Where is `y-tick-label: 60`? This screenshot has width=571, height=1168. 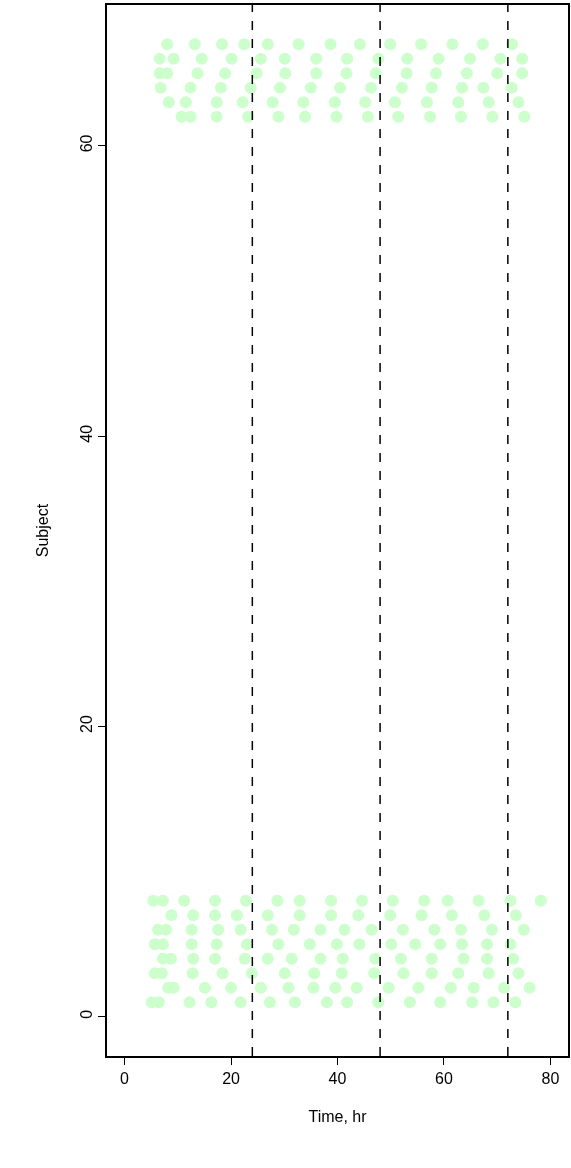
y-tick-label: 60 is located at coordinates (86, 143).